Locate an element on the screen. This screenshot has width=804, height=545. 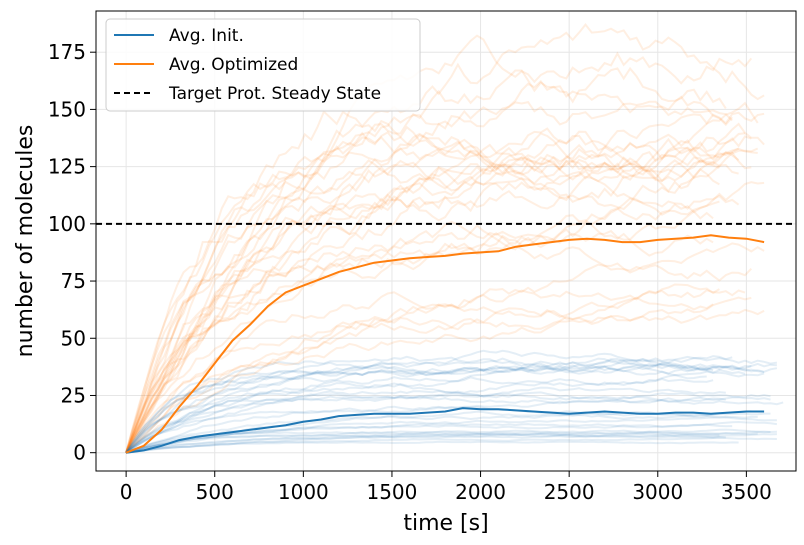
x-tick-label: 2000 is located at coordinates (480, 492).